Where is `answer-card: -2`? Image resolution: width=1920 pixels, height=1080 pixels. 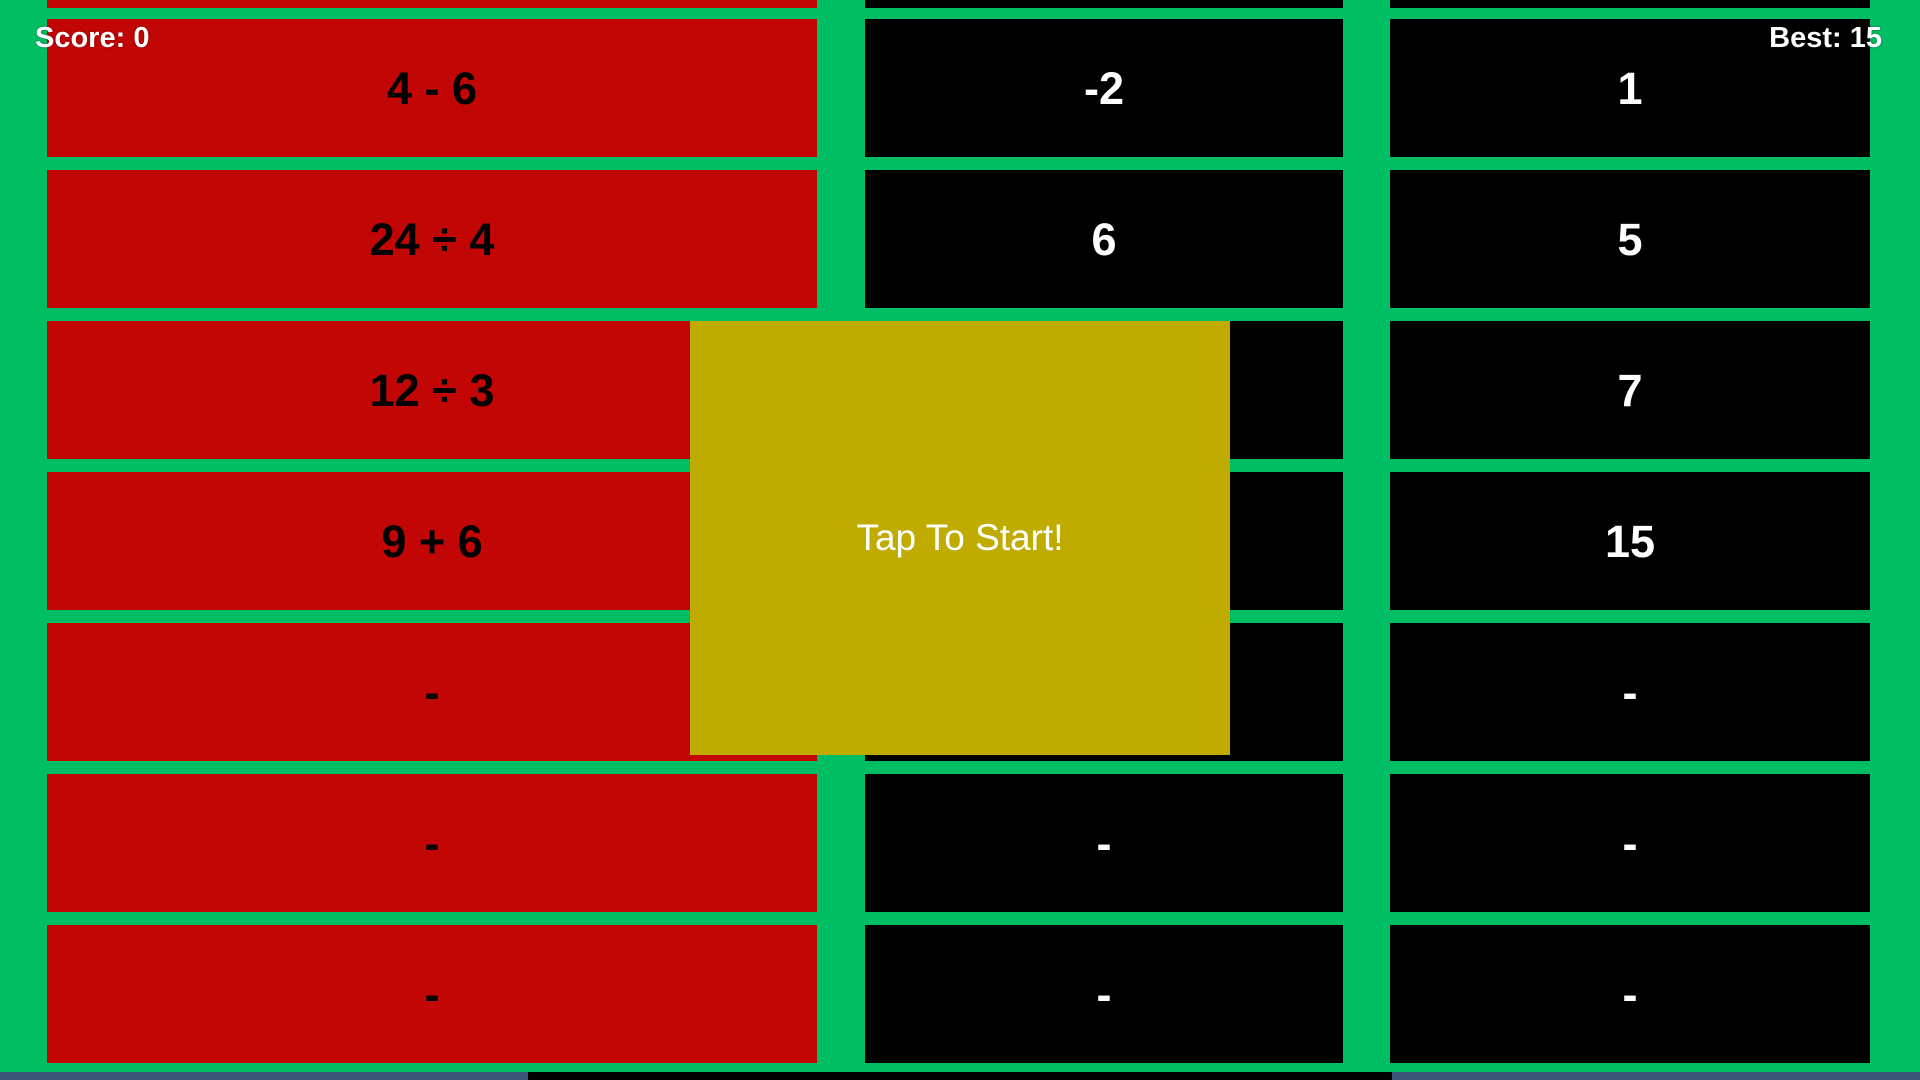 answer-card: -2 is located at coordinates (1104, 88).